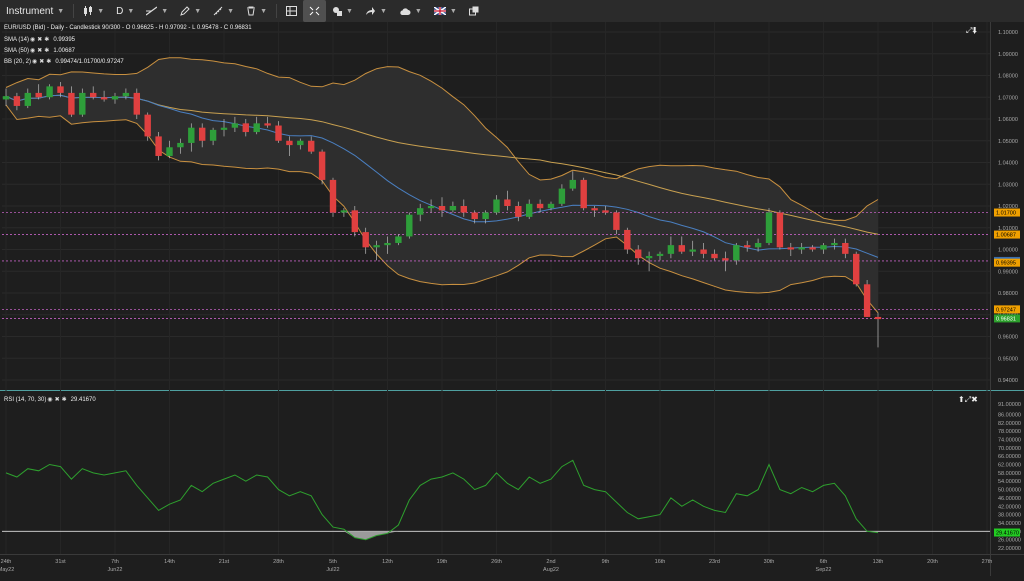 This screenshot has width=1024, height=581. What do you see at coordinates (512, 554) in the screenshot?
I see `time-axis-divider` at bounding box center [512, 554].